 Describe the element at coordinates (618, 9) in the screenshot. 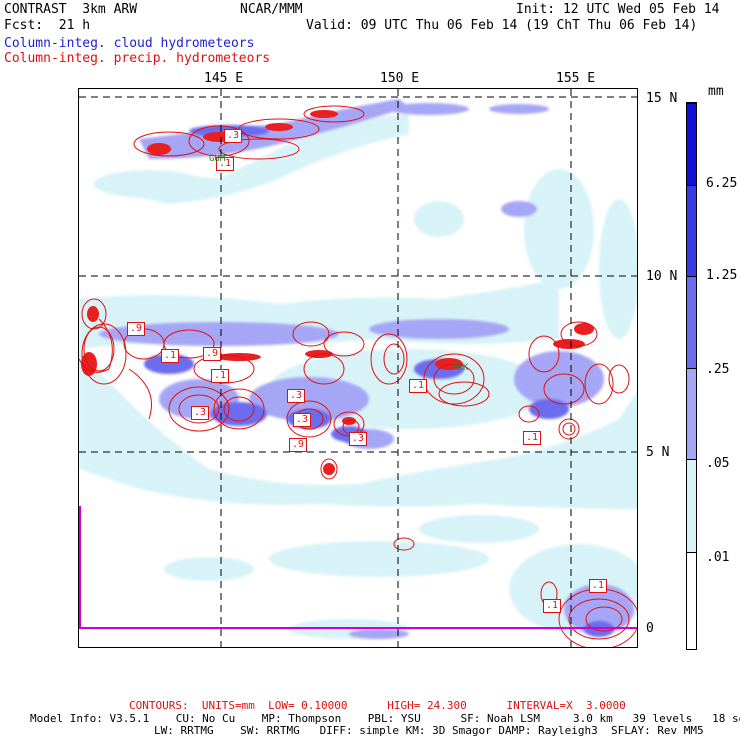

I see `init-time: Init: 12 UTC Wed 05 Feb 14` at that location.